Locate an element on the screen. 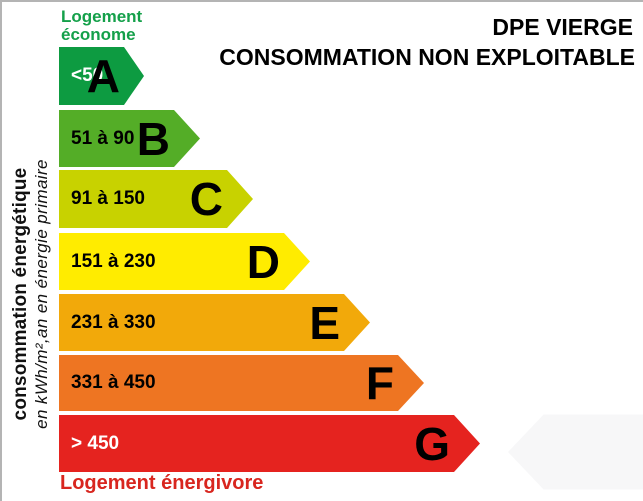 This screenshot has width=643, height=501. legend-logement-energivore: Logement énergivore is located at coordinates (162, 483).